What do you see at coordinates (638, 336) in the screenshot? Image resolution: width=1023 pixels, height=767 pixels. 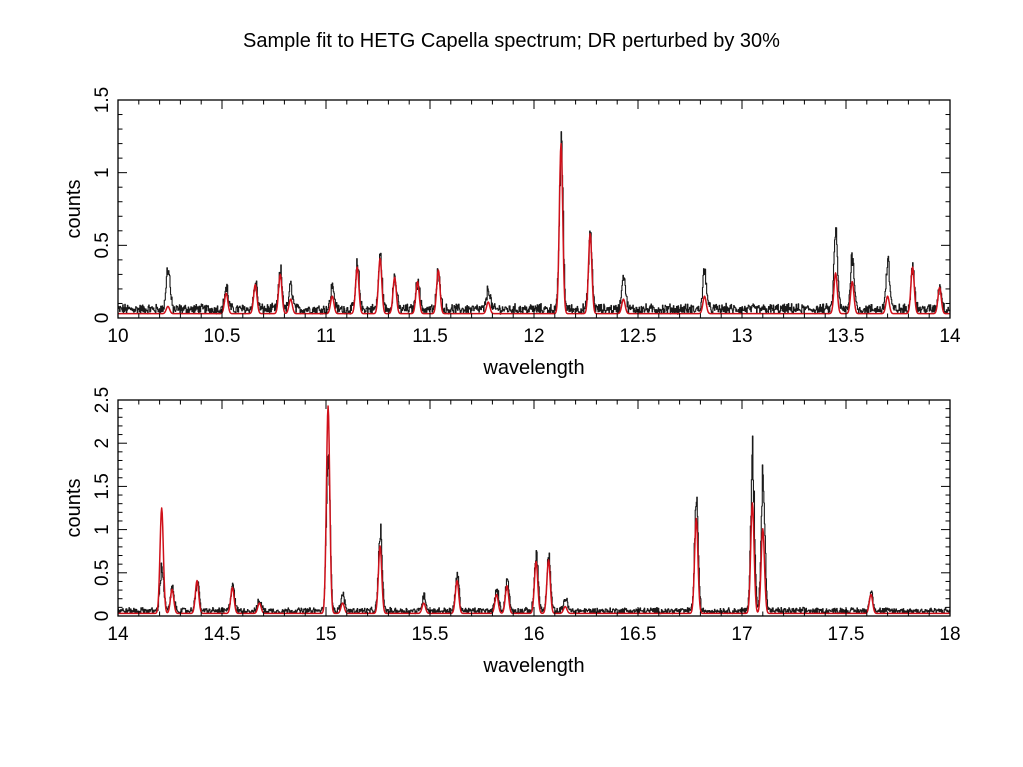 I see `x-tick-label: 12.5` at bounding box center [638, 336].